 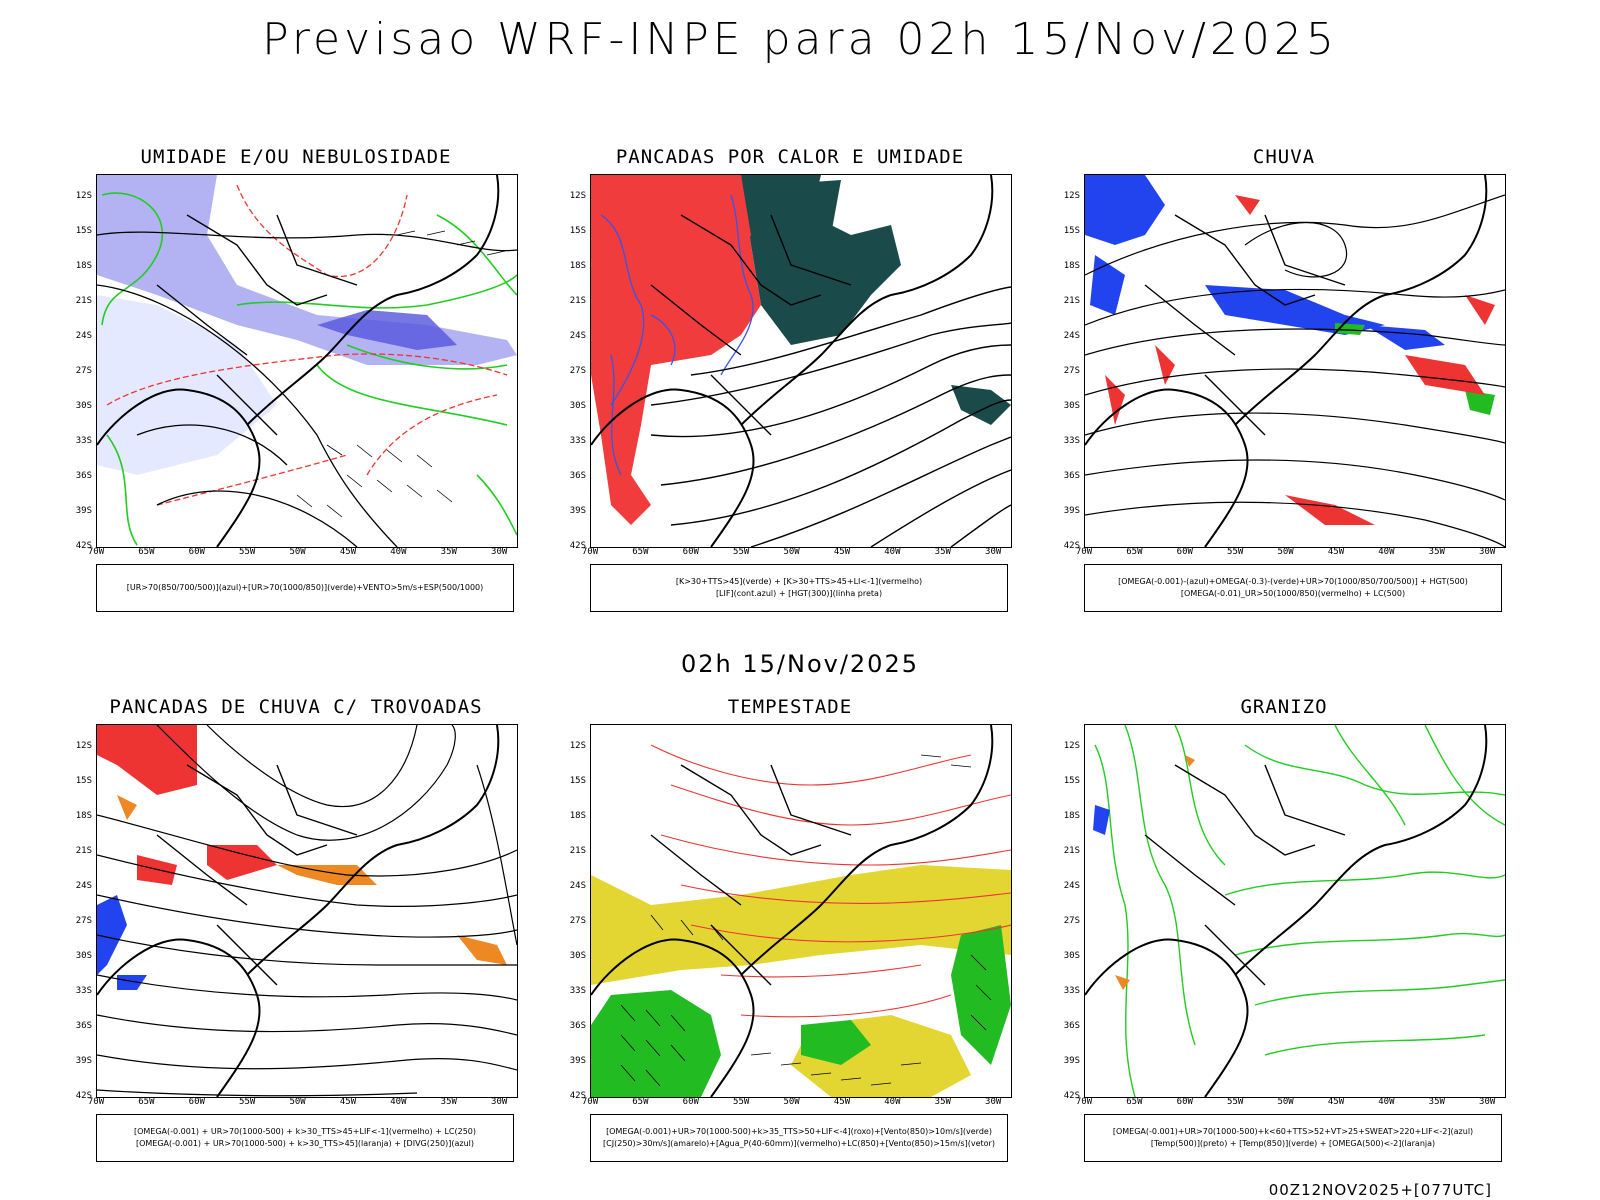 I want to click on panel-chuva: CHUVA, so click(x=1285, y=381).